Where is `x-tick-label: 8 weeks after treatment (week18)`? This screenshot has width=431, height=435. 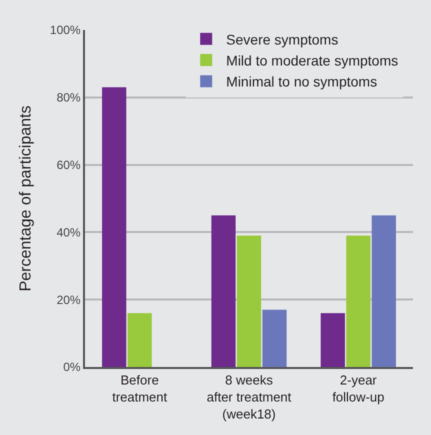 x-tick-label: 8 weeks after treatment (week18) is located at coordinates (249, 397).